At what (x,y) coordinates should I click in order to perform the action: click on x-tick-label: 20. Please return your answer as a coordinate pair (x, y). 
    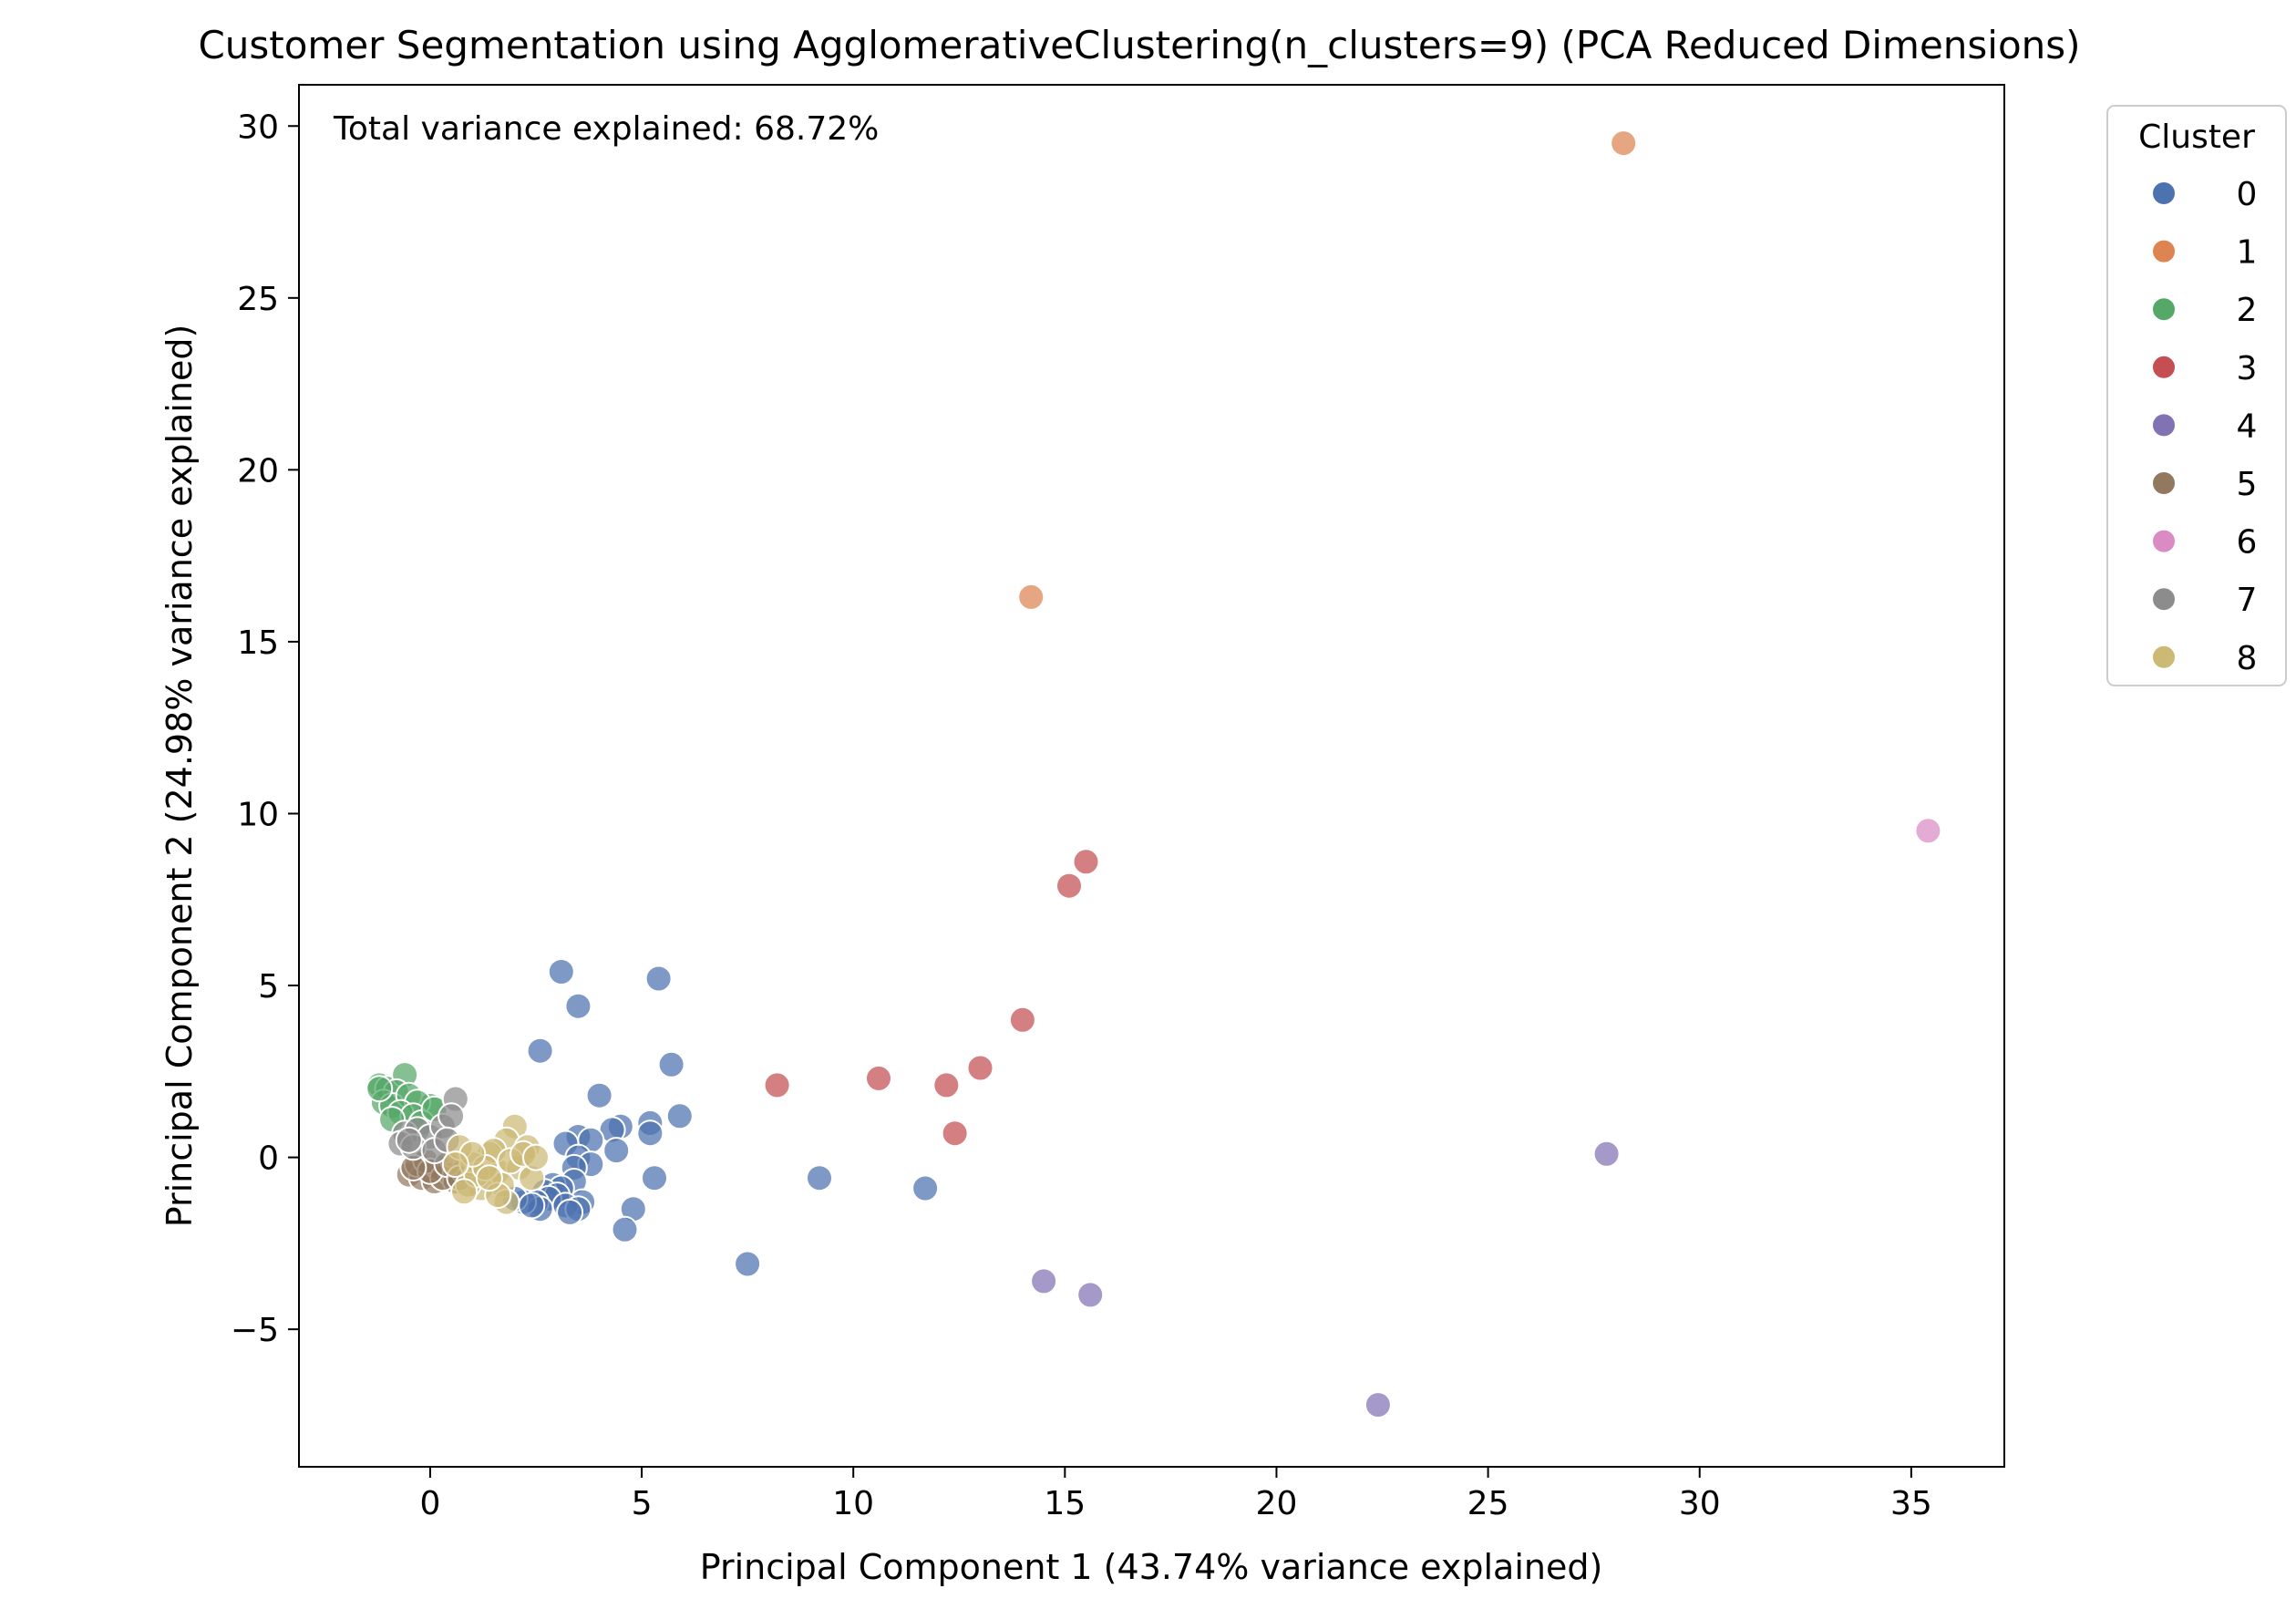
    Looking at the image, I should click on (1277, 1503).